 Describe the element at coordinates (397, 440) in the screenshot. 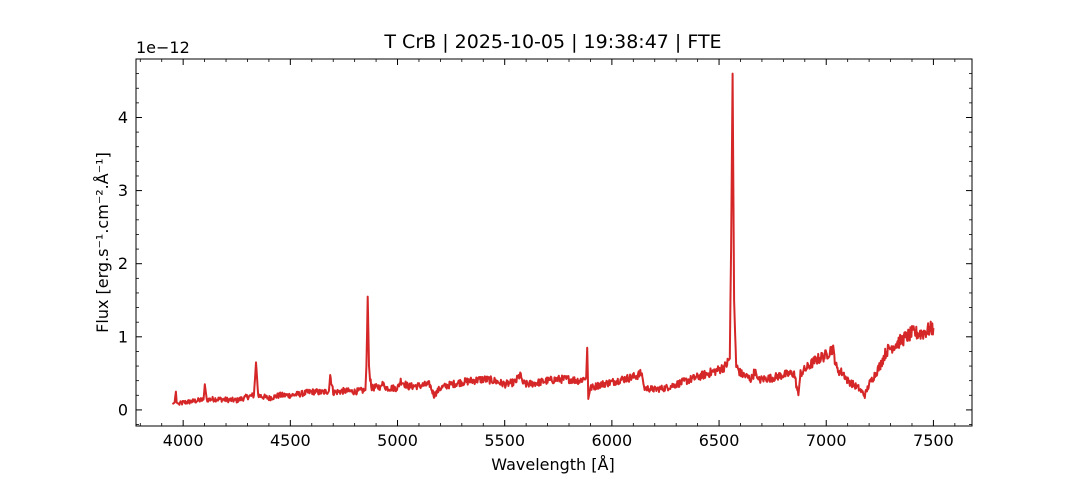

I see `x-tick-label: 5000` at that location.